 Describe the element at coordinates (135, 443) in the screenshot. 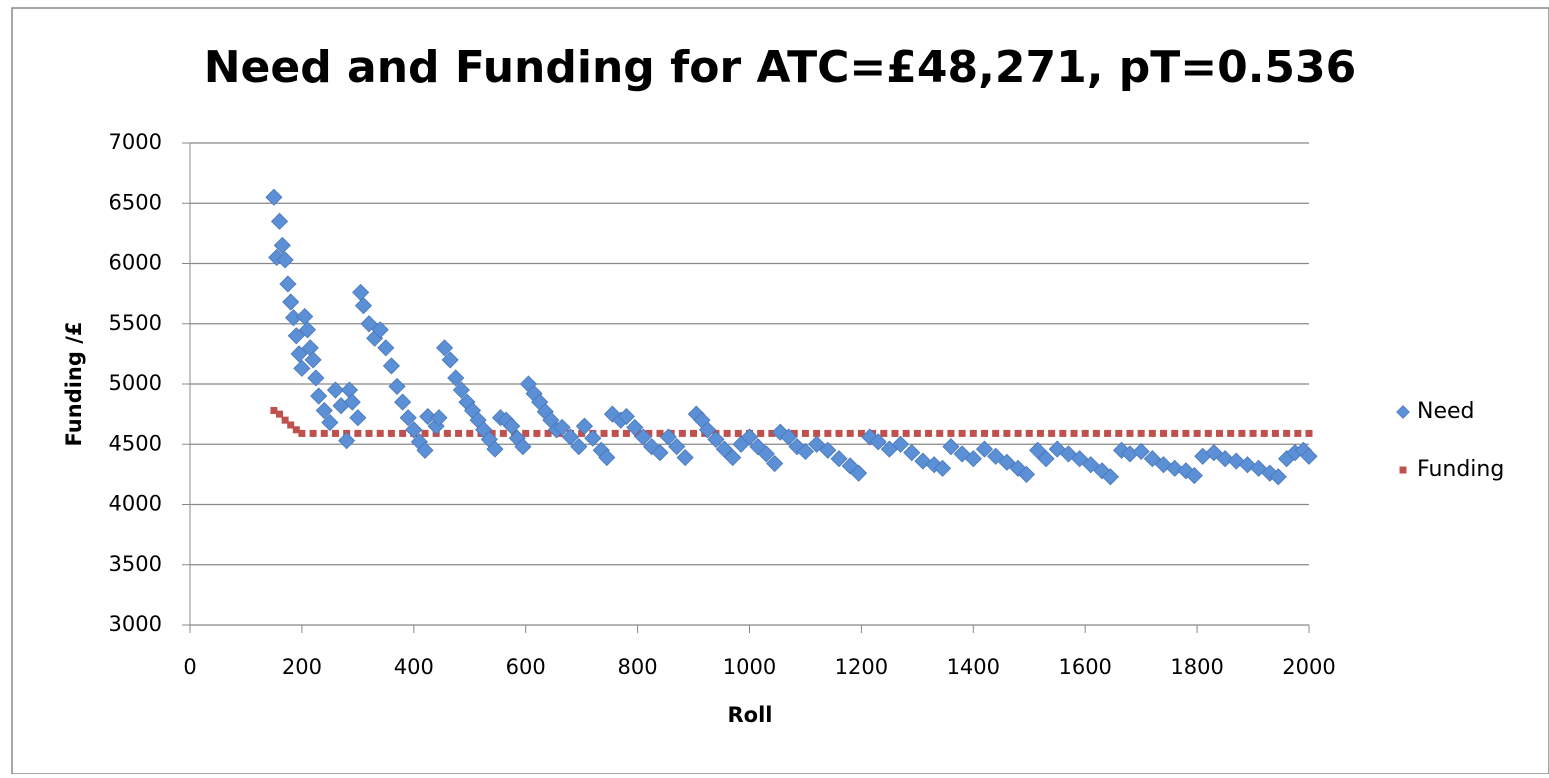

I see `y-tick-label: 4500` at that location.